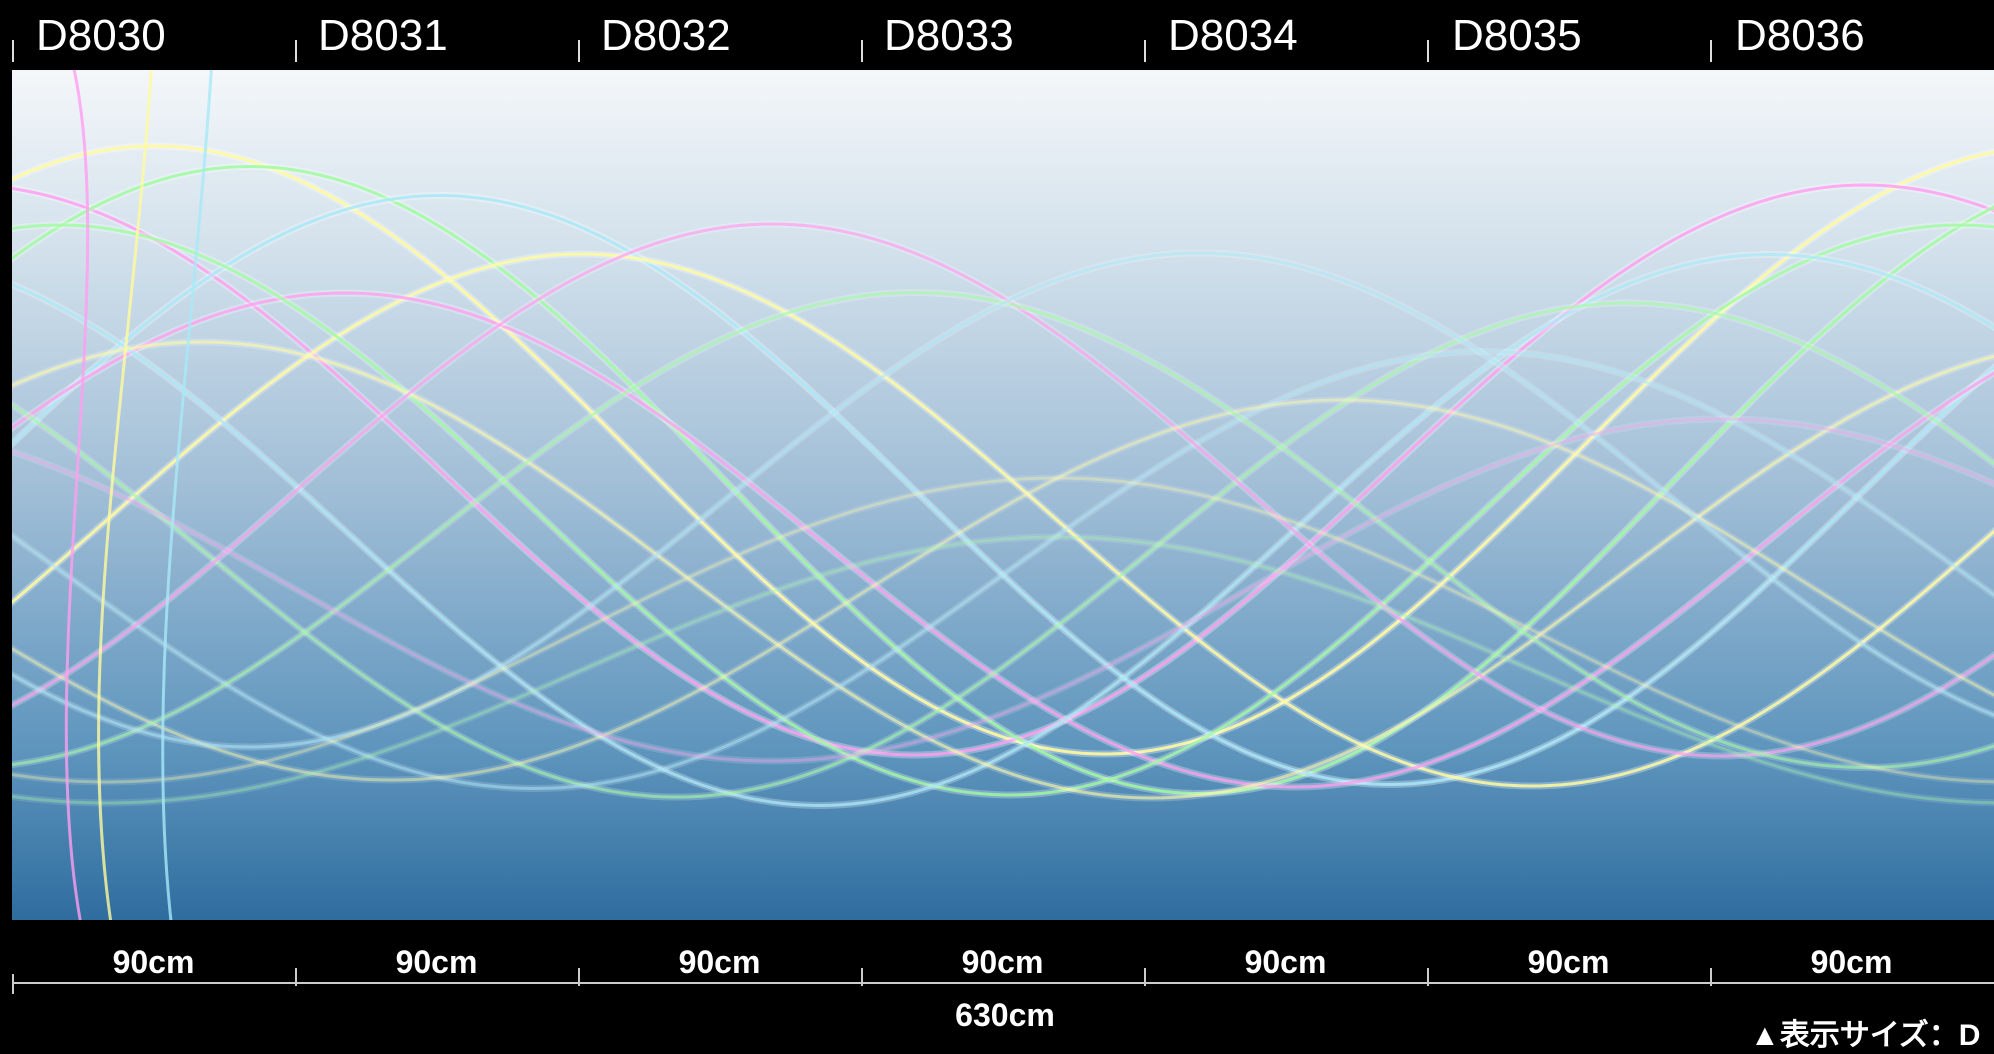  Describe the element at coordinates (1865, 1035) in the screenshot. I see `display-size-note: ▲表示サイズ：D` at that location.